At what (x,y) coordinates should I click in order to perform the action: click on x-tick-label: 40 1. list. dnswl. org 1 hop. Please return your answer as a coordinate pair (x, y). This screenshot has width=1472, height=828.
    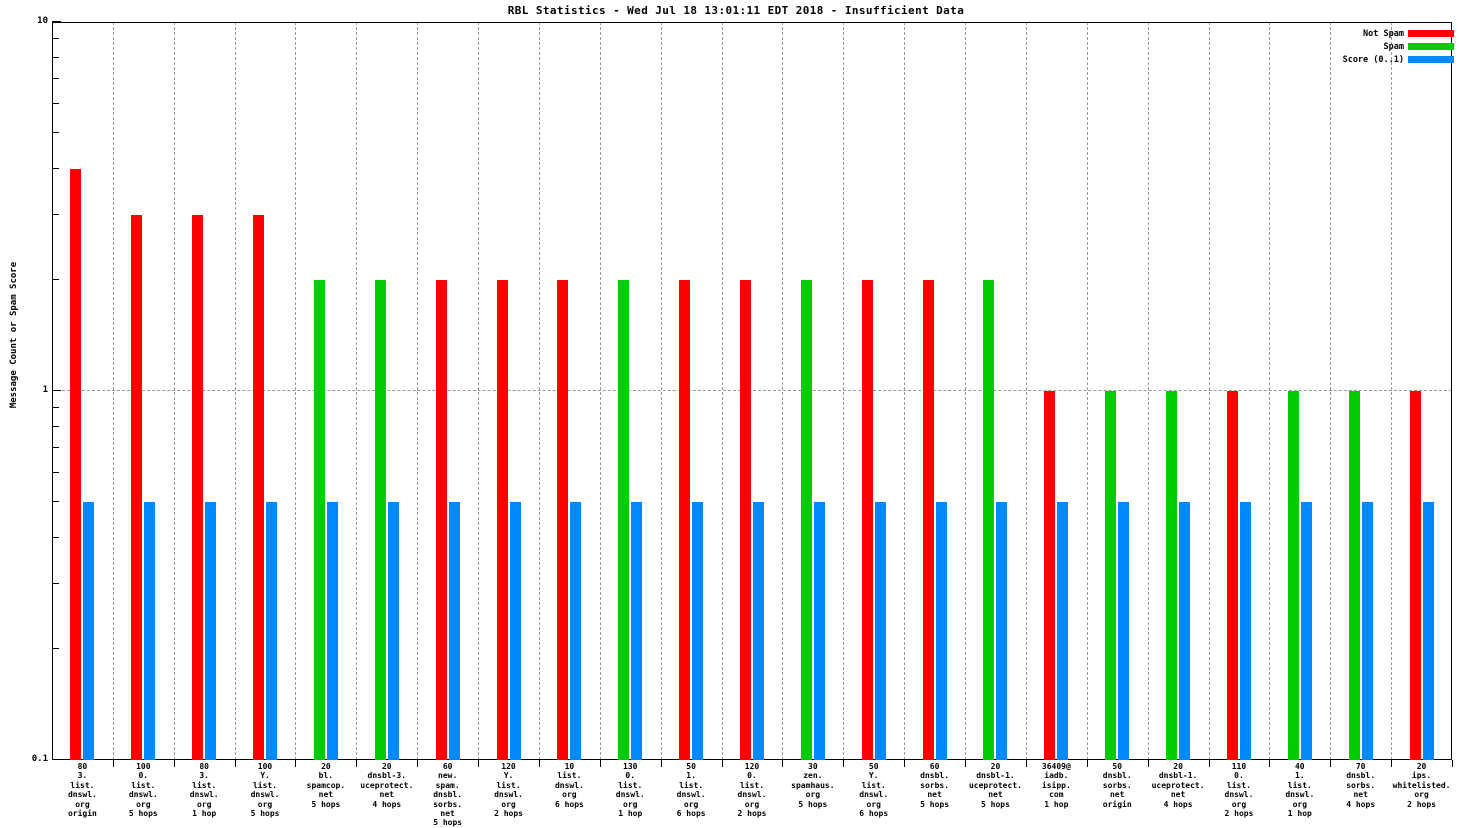
    Looking at the image, I should click on (1300, 790).